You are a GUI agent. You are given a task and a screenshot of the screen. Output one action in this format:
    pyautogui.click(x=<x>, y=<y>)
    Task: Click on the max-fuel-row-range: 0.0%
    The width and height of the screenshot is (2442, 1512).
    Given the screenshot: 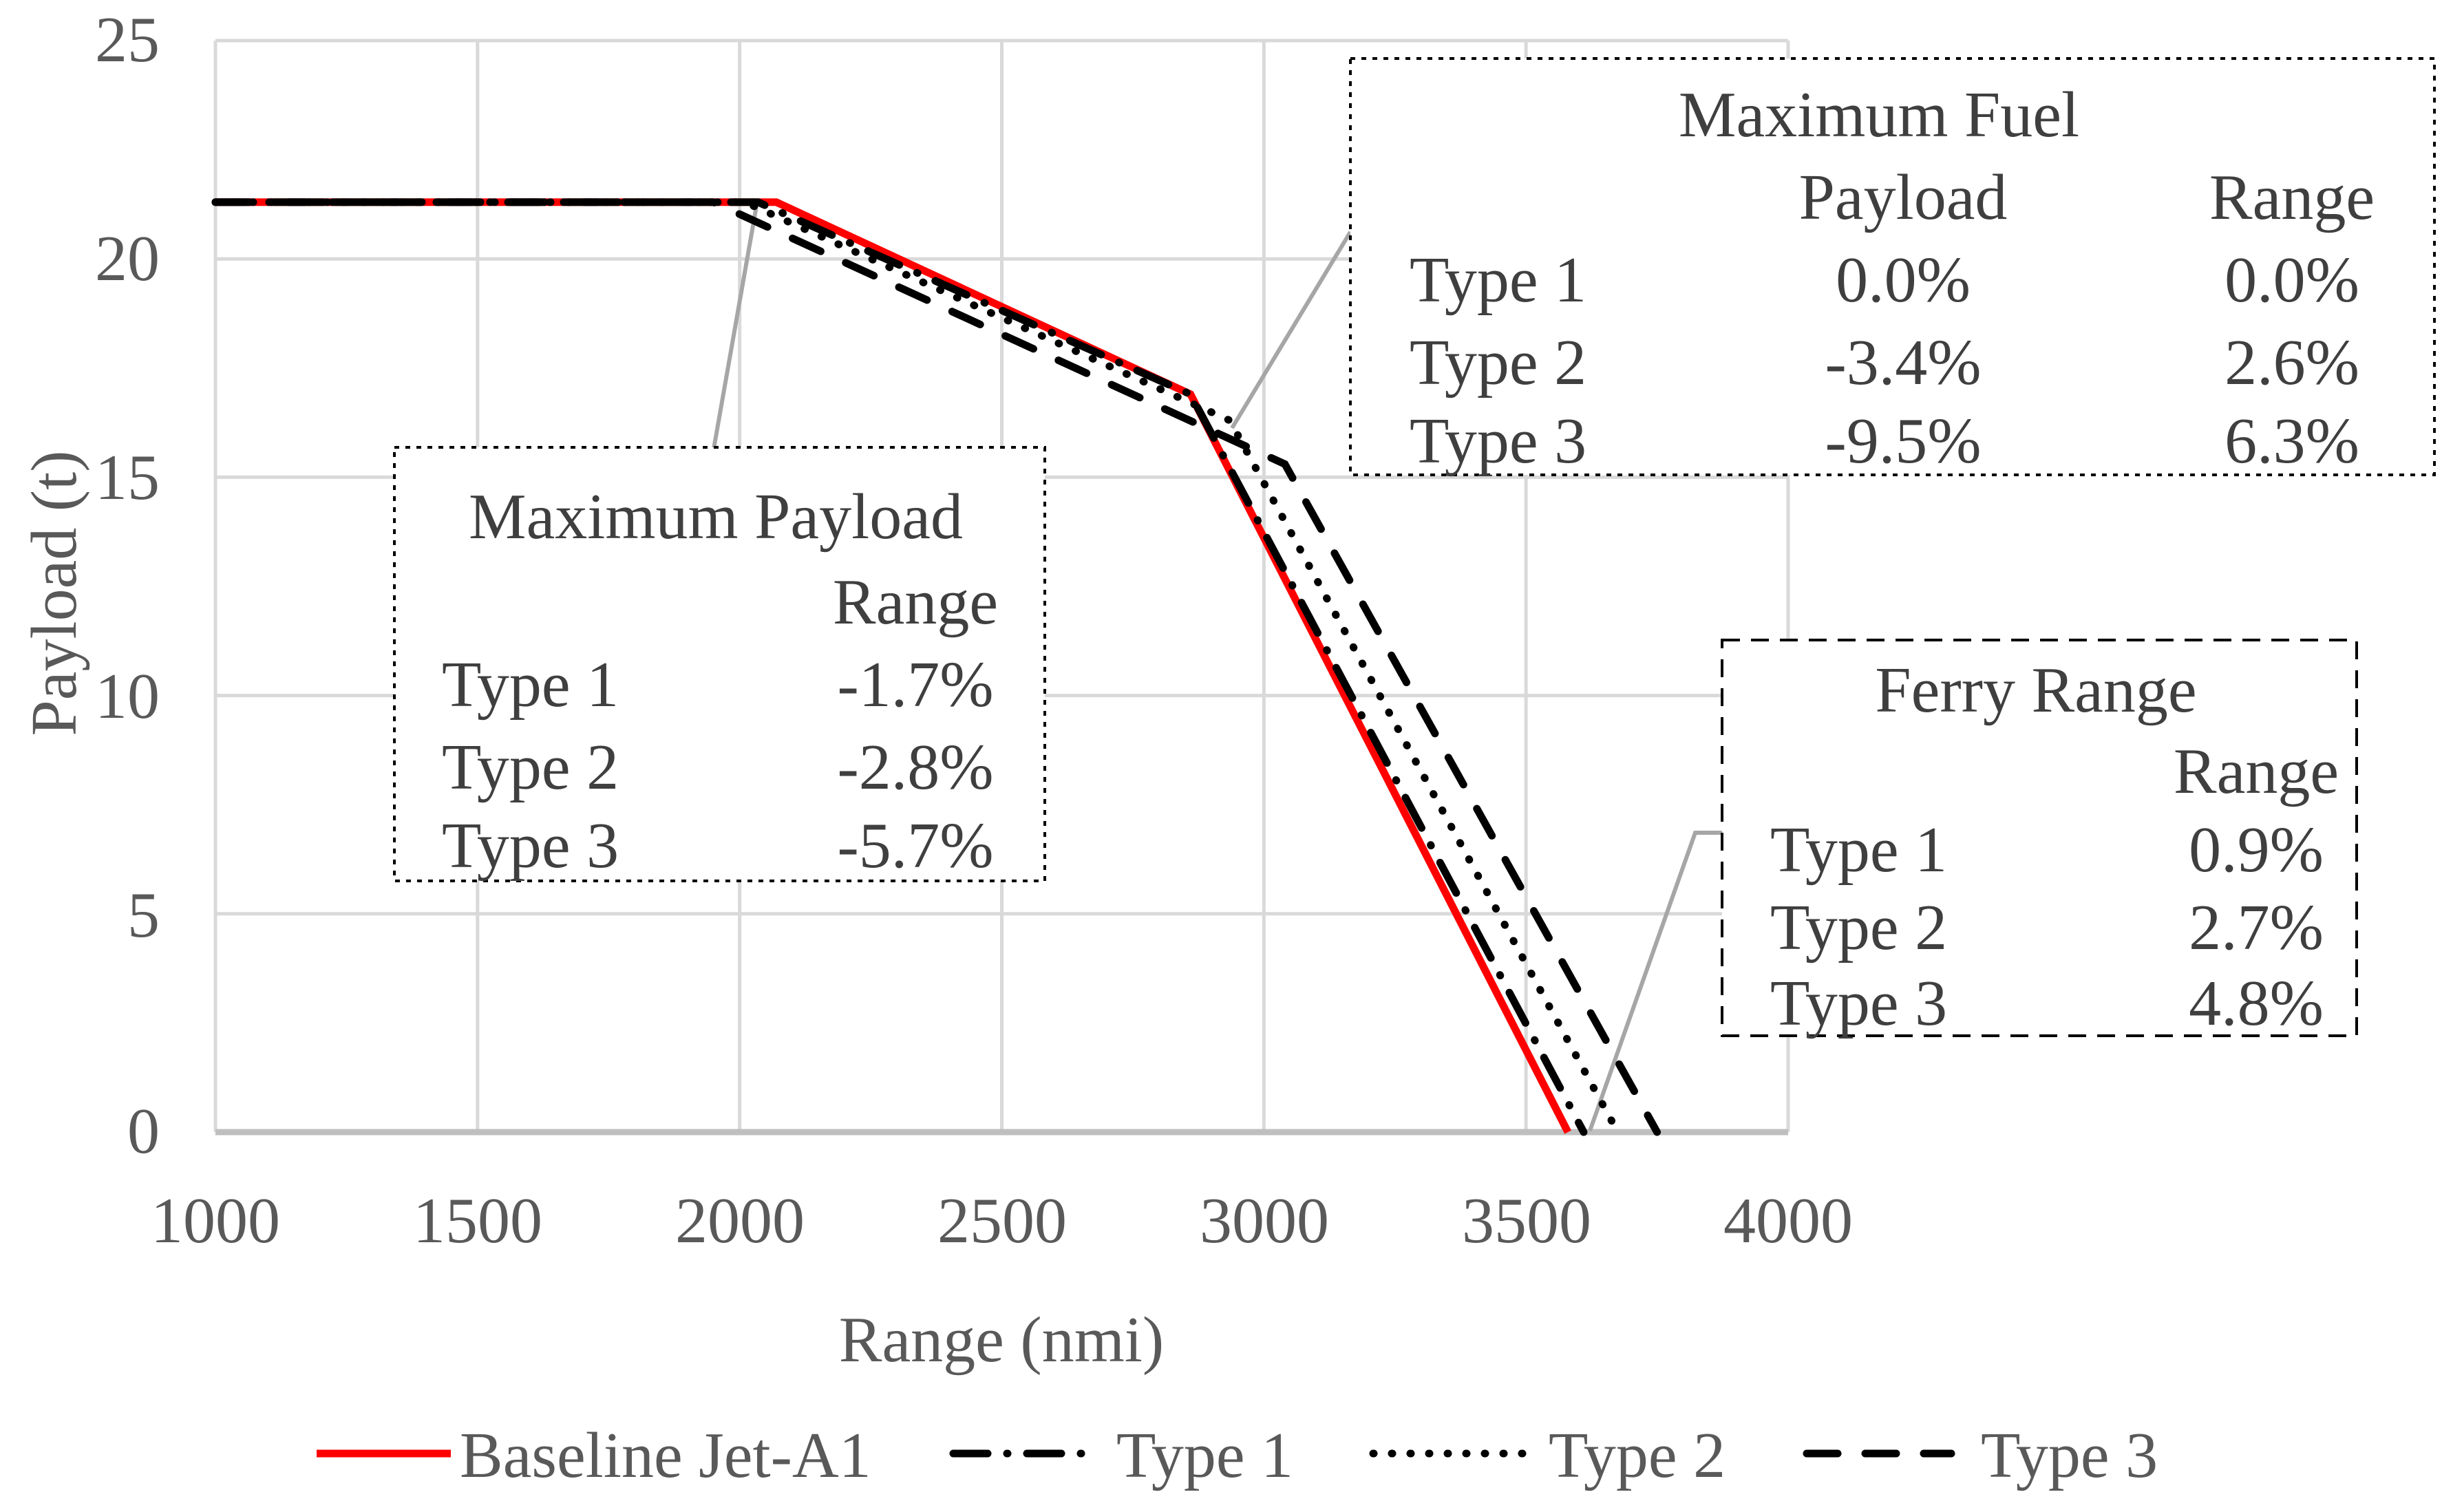 What is the action you would take?
    pyautogui.click(x=2292, y=280)
    